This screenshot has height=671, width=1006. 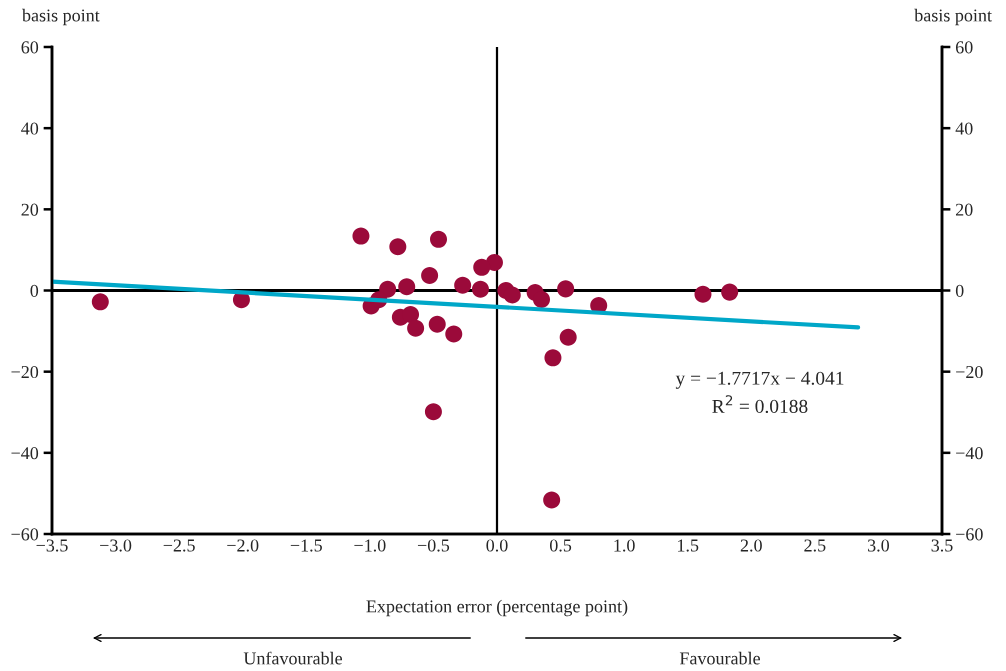 I want to click on x-tick-label: 3.5, so click(x=942, y=545).